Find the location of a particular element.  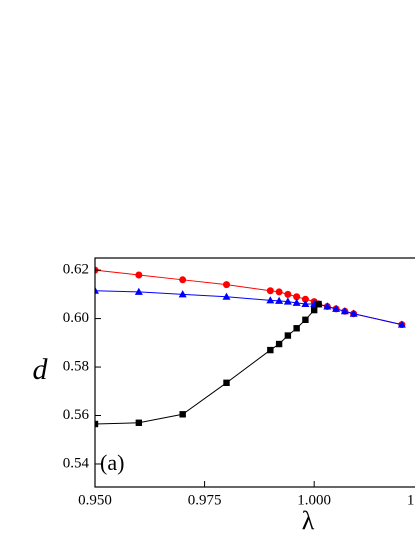

y-tick-label: 0.54 is located at coordinates (76, 463).